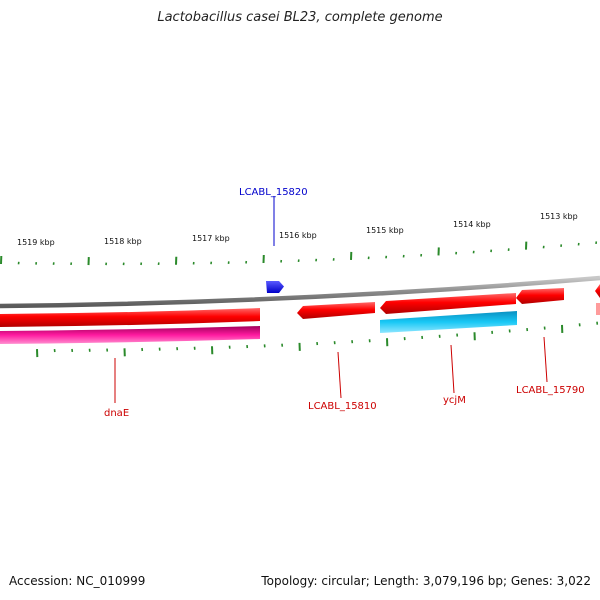 The width and height of the screenshot is (600, 600). I want to click on gene-label-LCABL_15820: LCABL_15820, so click(273, 192).